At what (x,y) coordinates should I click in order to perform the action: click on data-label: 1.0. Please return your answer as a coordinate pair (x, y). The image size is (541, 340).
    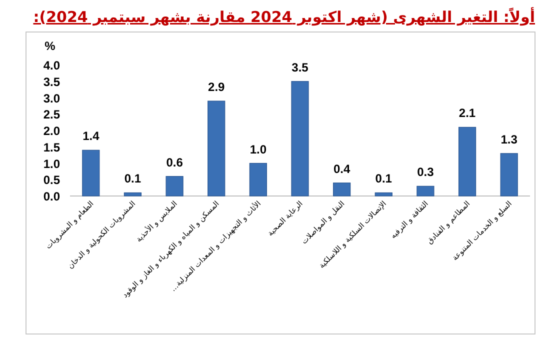
    Looking at the image, I should click on (258, 149).